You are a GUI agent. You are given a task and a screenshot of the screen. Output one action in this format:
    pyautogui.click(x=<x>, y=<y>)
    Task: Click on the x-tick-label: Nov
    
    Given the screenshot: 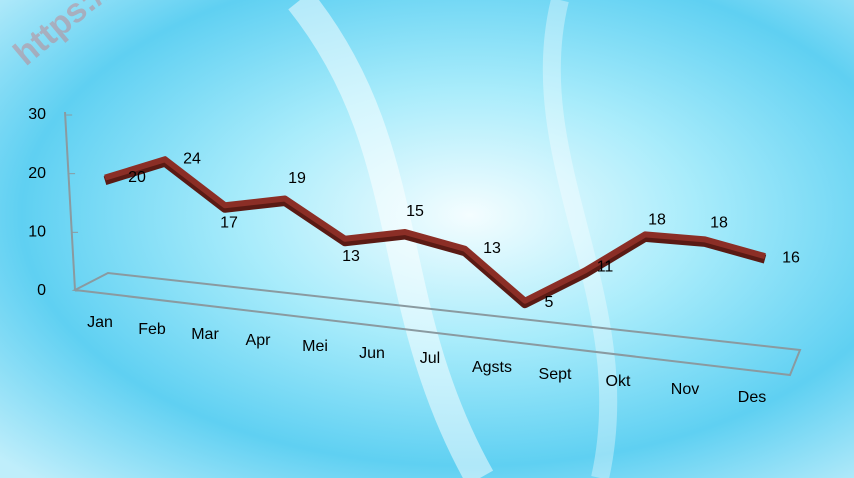 What is the action you would take?
    pyautogui.click(x=685, y=389)
    